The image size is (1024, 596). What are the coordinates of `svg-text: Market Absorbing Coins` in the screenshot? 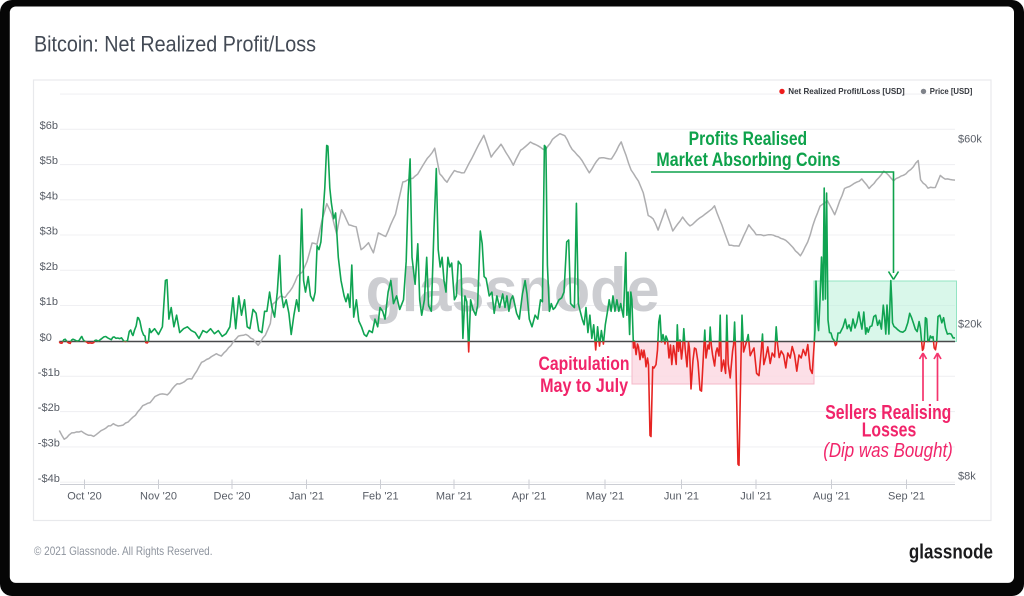 It's located at (748, 160).